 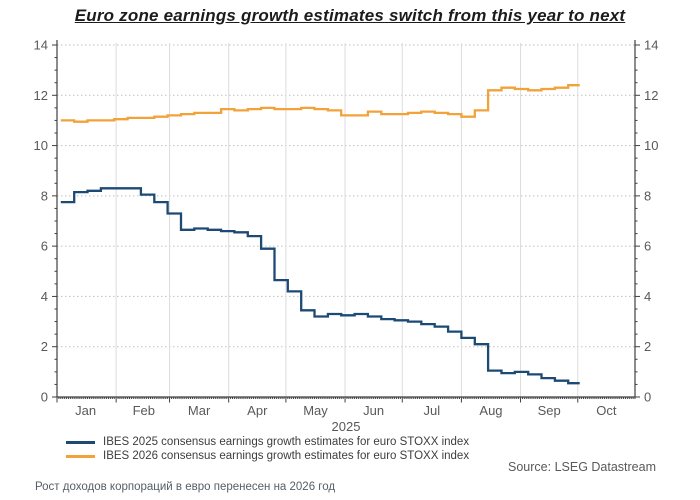 I want to click on legend-line-swatch-2026, so click(x=80, y=456).